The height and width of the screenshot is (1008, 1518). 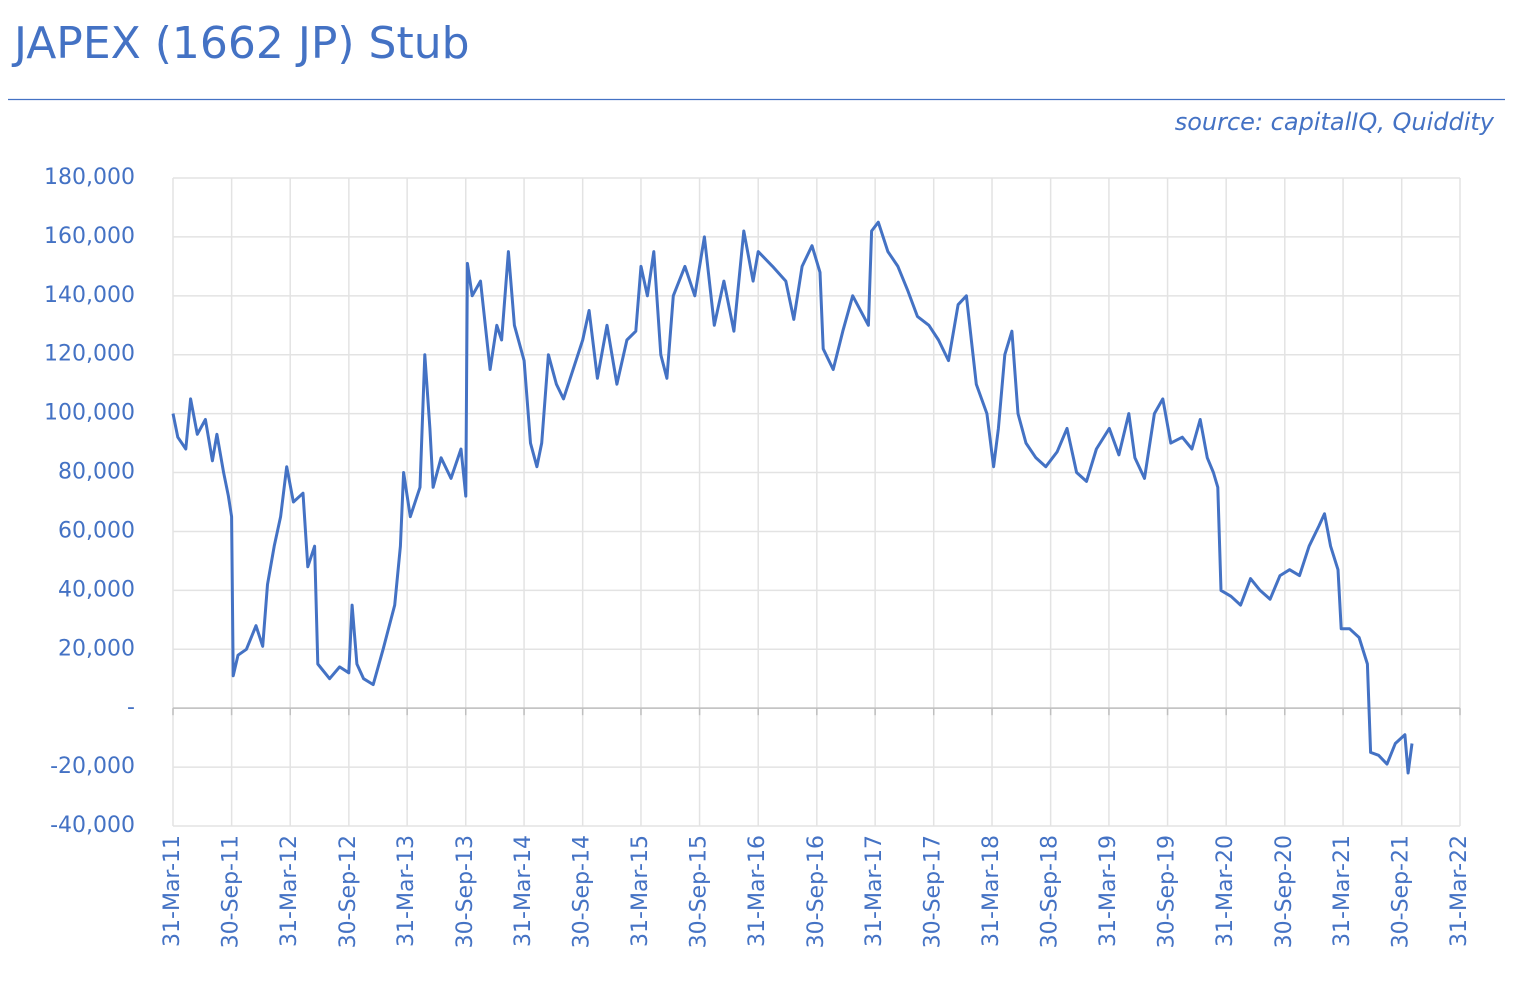 What do you see at coordinates (89, 413) in the screenshot?
I see `y-tick-label: 100,000` at bounding box center [89, 413].